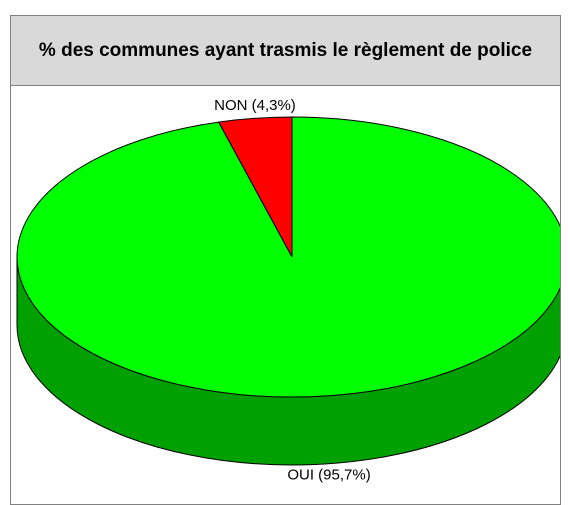 The height and width of the screenshot is (505, 570). Describe the element at coordinates (255, 105) in the screenshot. I see `data-label: NON (4,3%)` at that location.